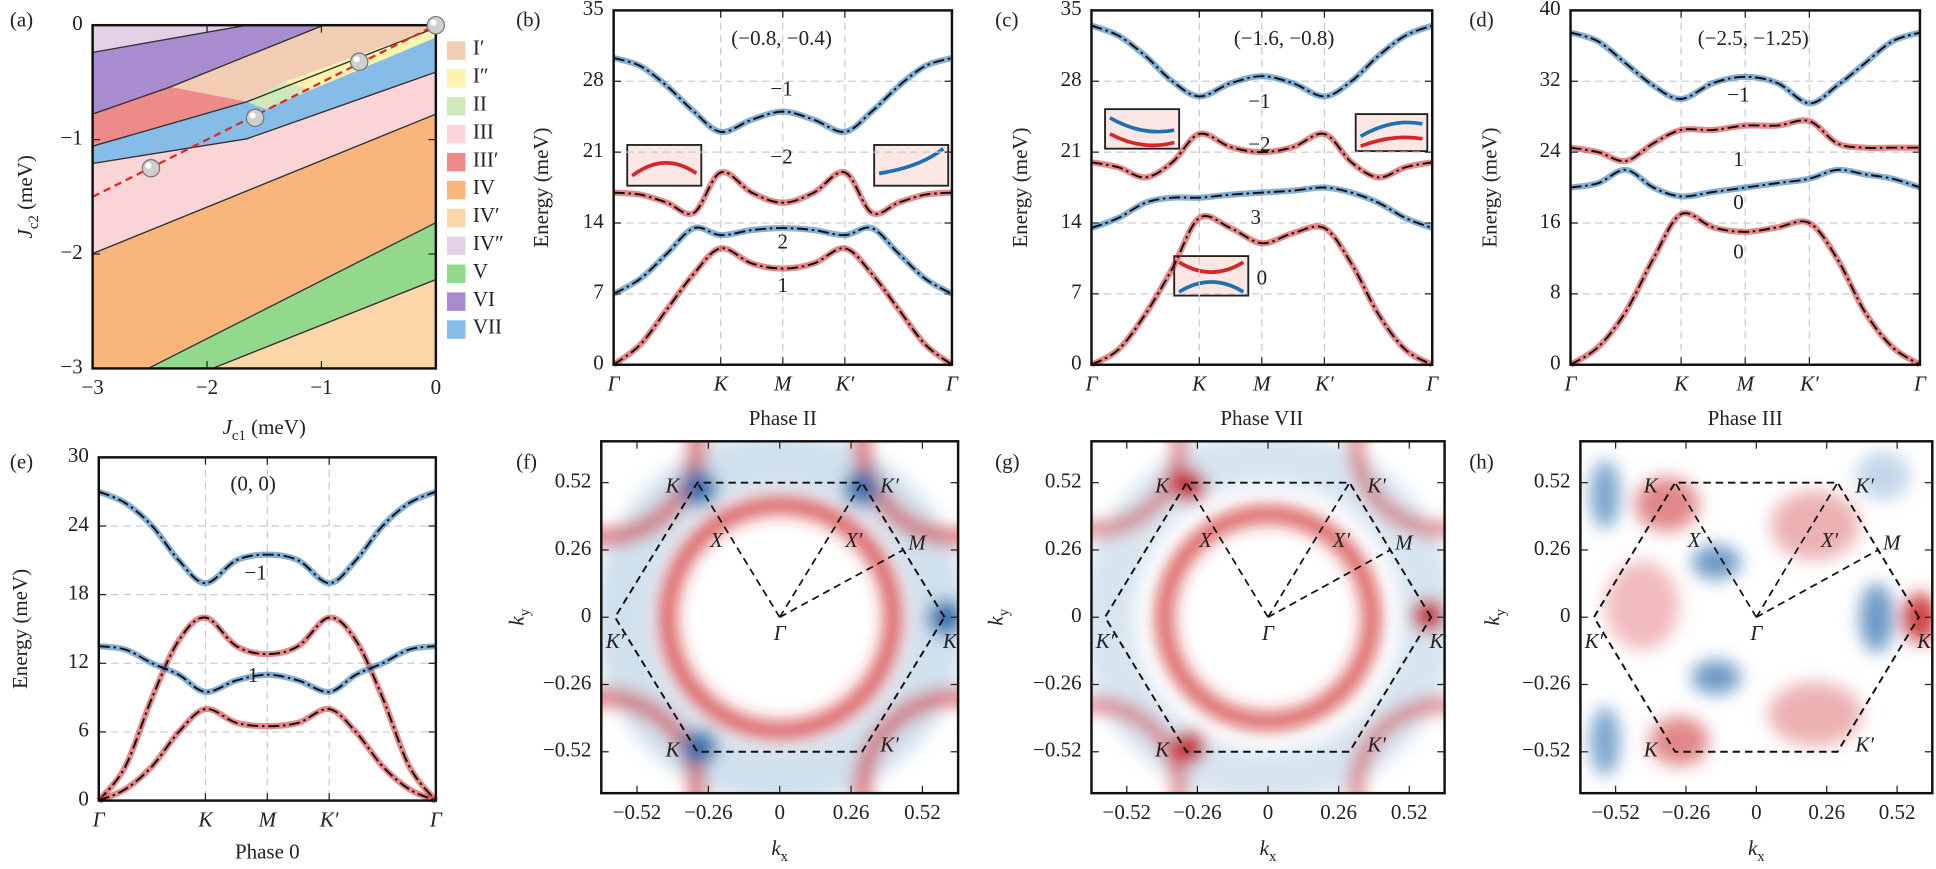 This screenshot has width=1936, height=869. I want to click on legend-label: IV′, so click(486, 215).